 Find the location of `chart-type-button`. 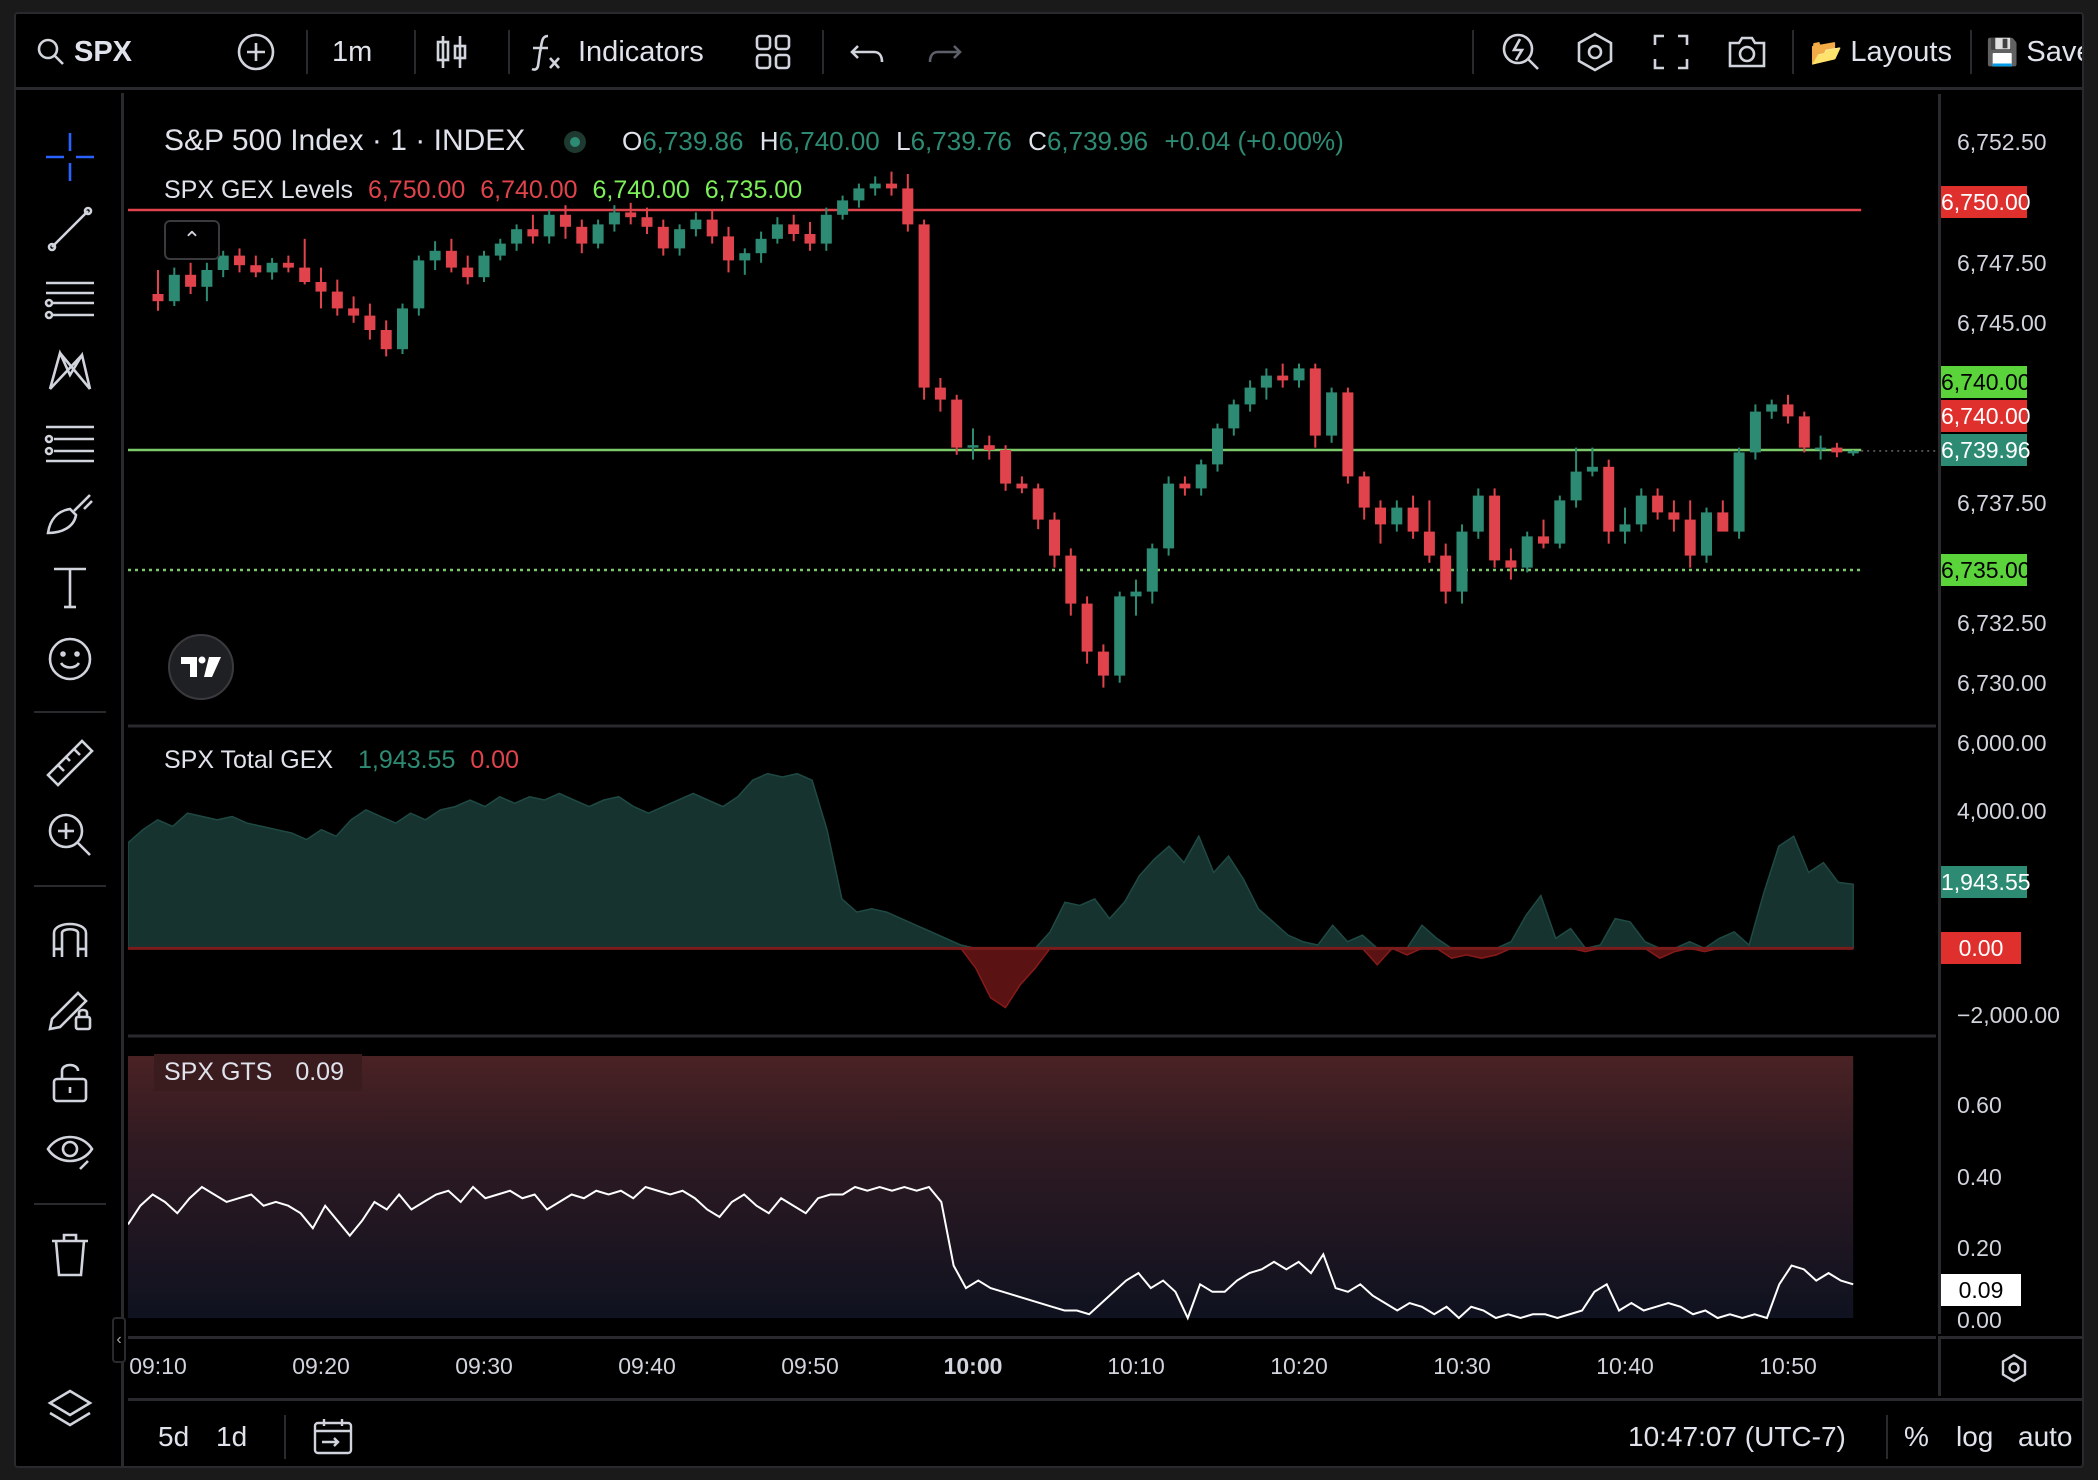

chart-type-button is located at coordinates (452, 52).